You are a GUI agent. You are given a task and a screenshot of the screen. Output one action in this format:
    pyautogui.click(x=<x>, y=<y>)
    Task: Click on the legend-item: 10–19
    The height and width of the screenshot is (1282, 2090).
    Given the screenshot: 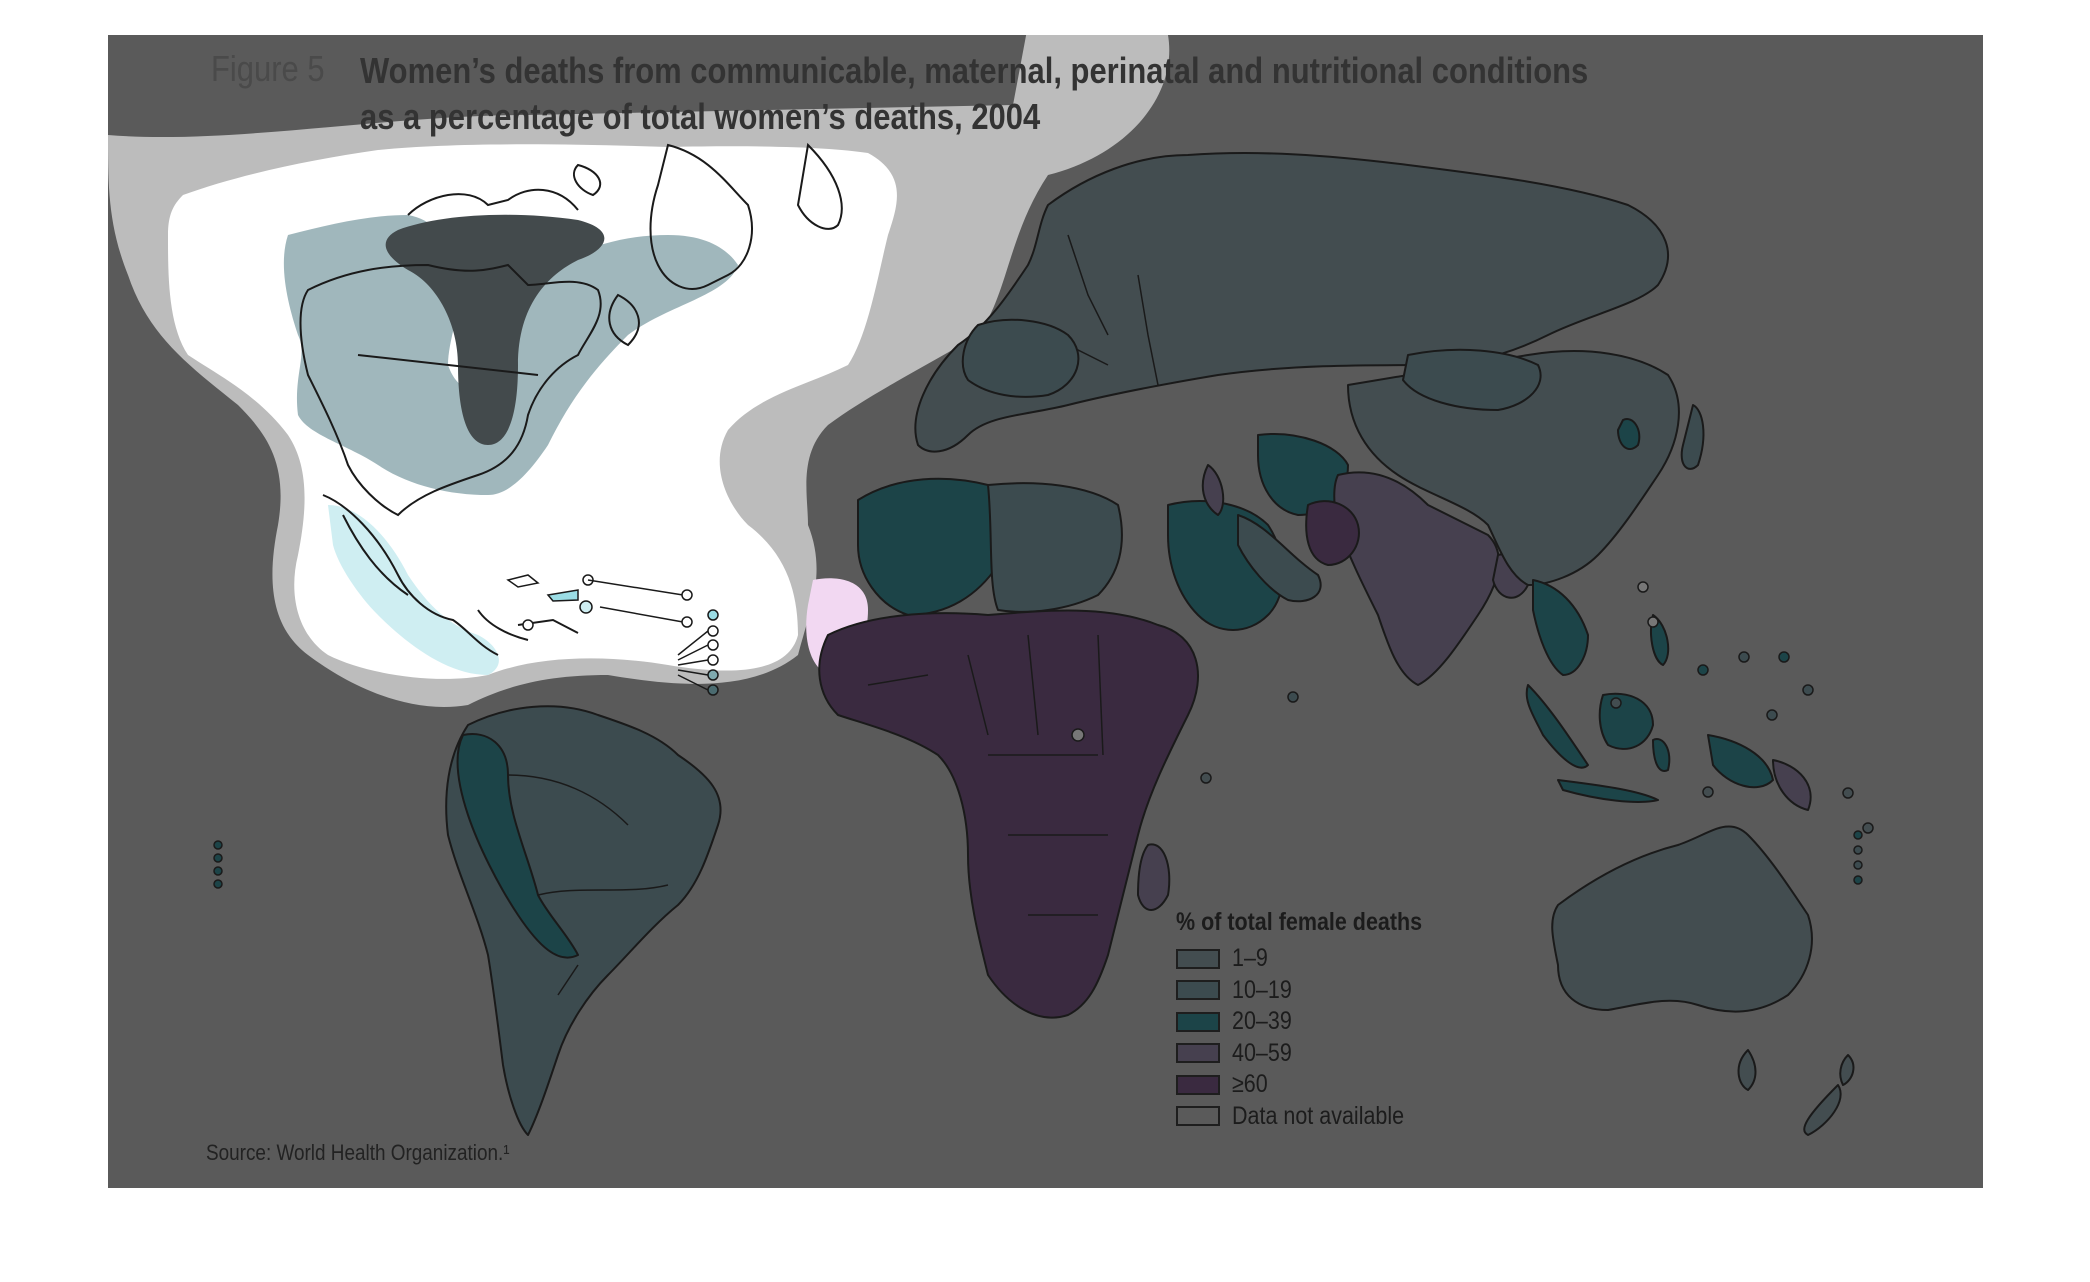 What is the action you would take?
    pyautogui.click(x=1319, y=991)
    